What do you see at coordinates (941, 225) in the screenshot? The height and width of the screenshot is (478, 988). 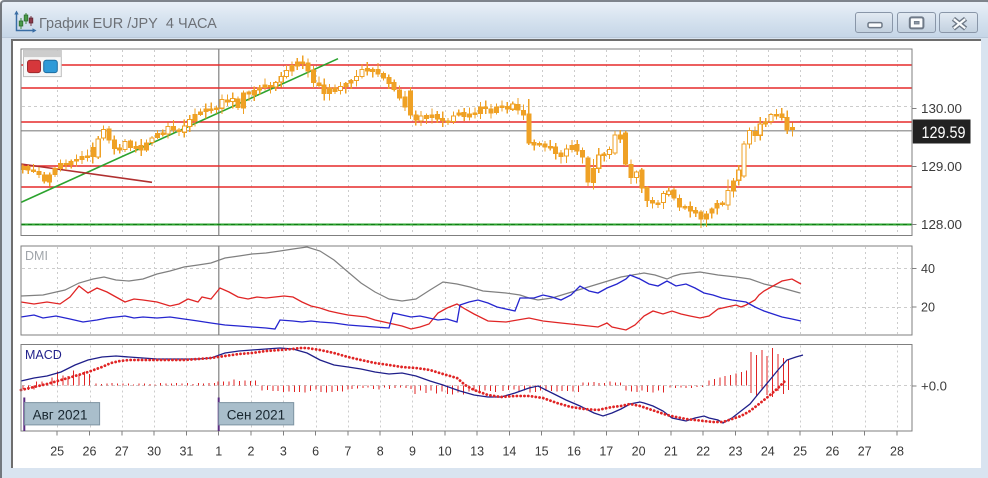 I see `svg-text: 128.00` at bounding box center [941, 225].